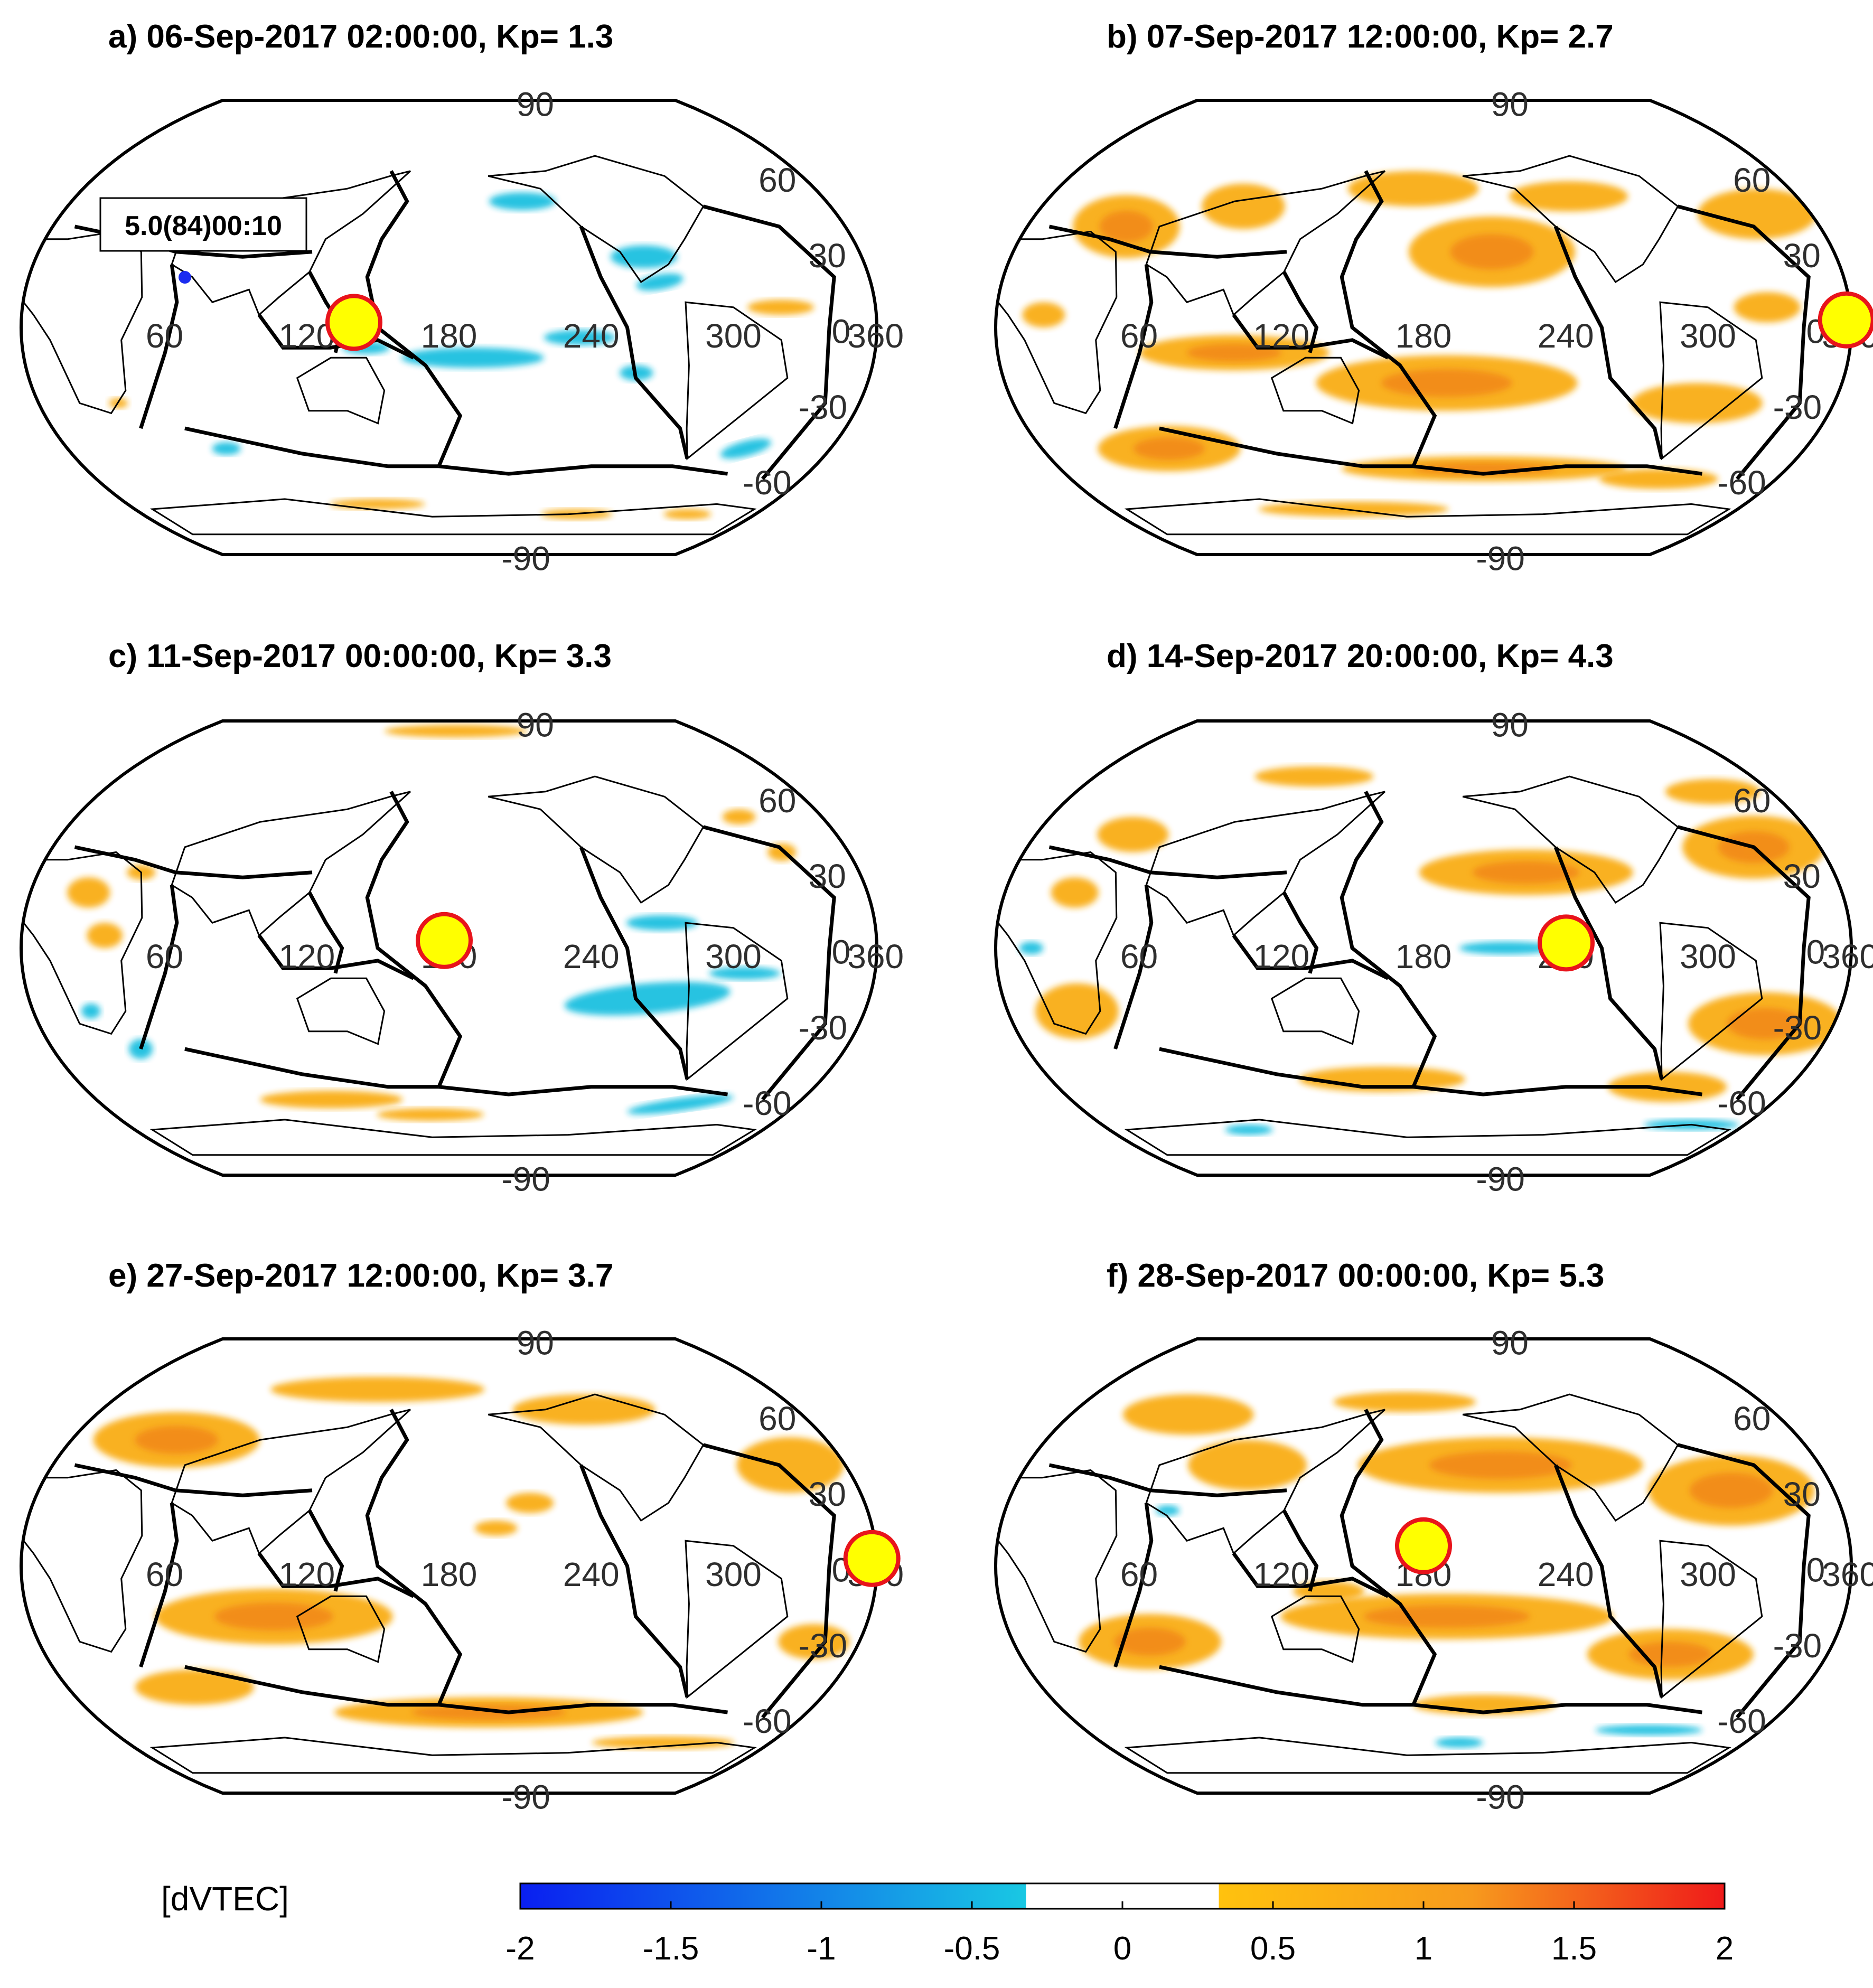 The width and height of the screenshot is (1873, 1988). What do you see at coordinates (1119, 1934) in the screenshot?
I see `colorbar-ticks: -2 -1.5 -1 -0.5 0 0.5 1 1.5 2` at bounding box center [1119, 1934].